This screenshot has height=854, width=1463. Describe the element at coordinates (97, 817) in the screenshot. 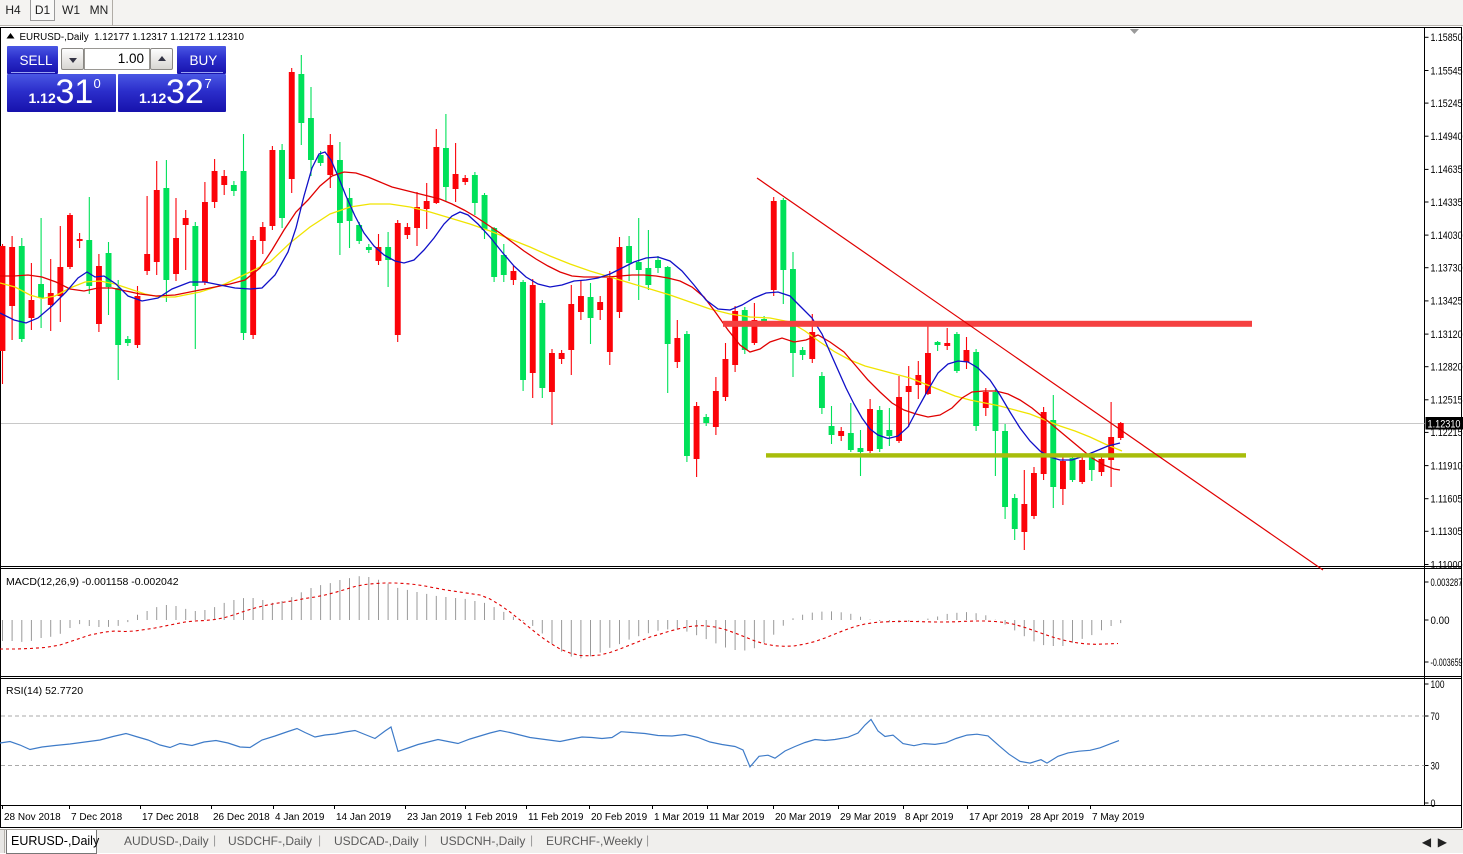

I see `svg-text: 7 Dec 2018` at that location.